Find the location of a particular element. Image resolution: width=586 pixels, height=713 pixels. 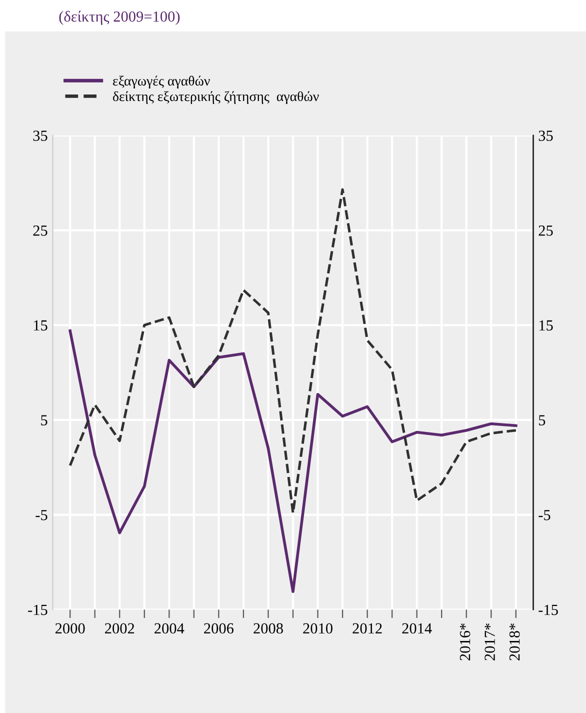

y2-tick-label: -15 is located at coordinates (548, 610).